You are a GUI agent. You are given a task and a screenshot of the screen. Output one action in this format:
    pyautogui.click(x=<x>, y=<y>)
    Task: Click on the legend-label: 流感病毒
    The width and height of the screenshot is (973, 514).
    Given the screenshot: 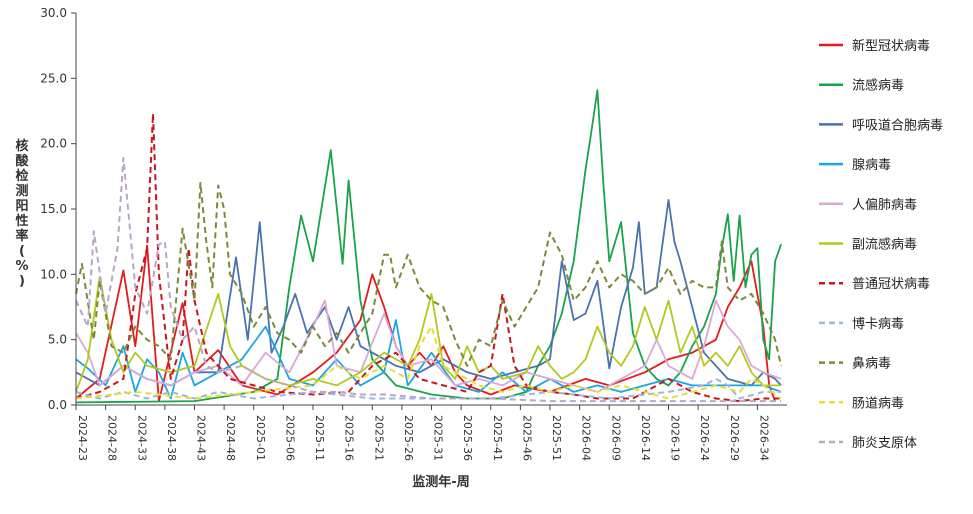 What is the action you would take?
    pyautogui.click(x=878, y=86)
    